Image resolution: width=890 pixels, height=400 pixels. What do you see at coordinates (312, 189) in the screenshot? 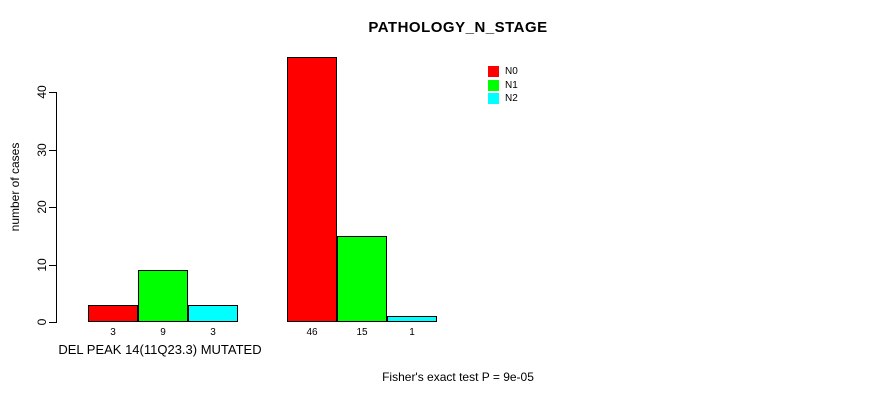
I see `bar-n0-group2` at bounding box center [312, 189].